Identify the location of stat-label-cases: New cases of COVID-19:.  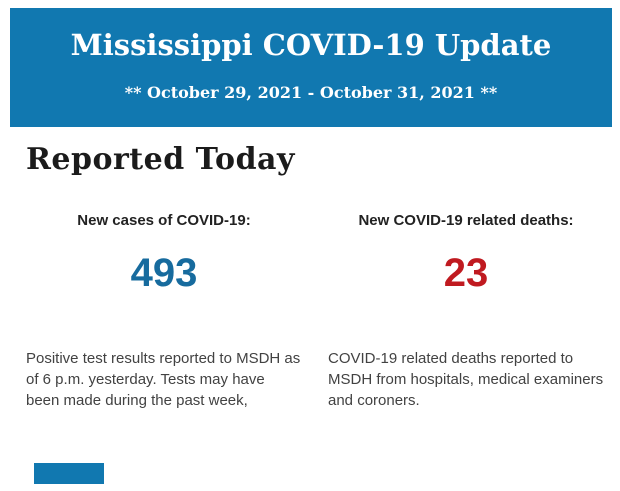
(164, 220).